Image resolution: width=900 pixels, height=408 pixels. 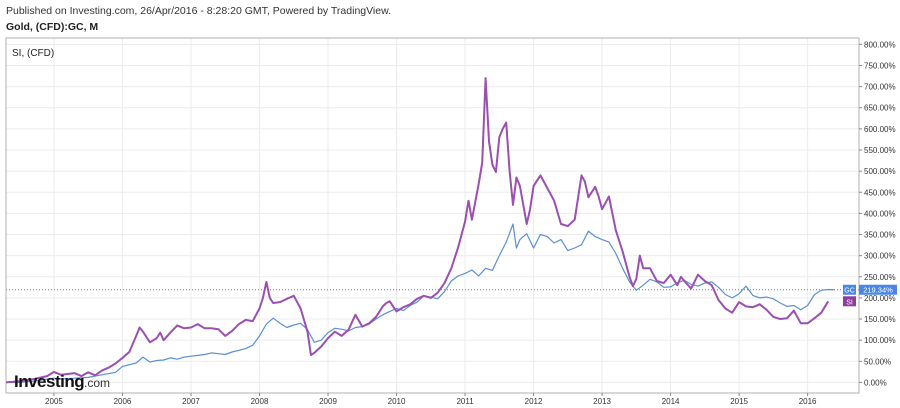 I want to click on y-tick-label: 200.00%, so click(x=880, y=298).